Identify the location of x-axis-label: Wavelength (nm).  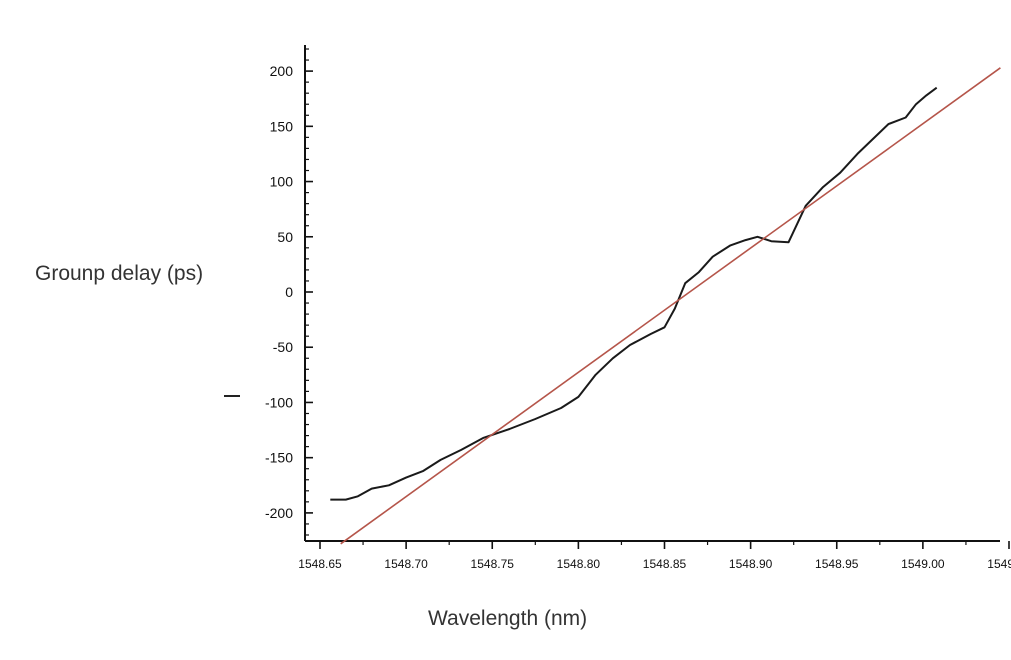
(508, 618).